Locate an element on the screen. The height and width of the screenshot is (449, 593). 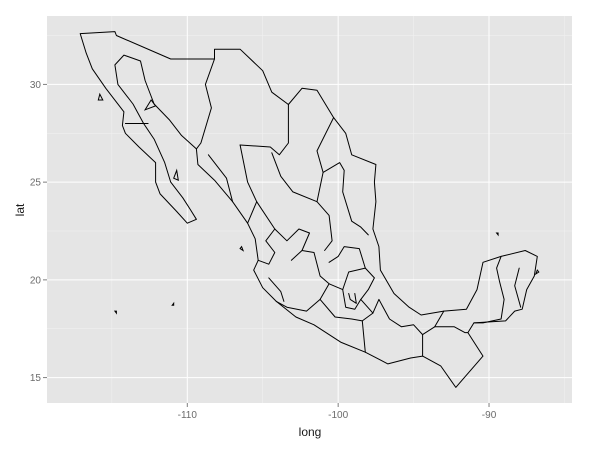
y-axis-title: lat is located at coordinates (20, 209).